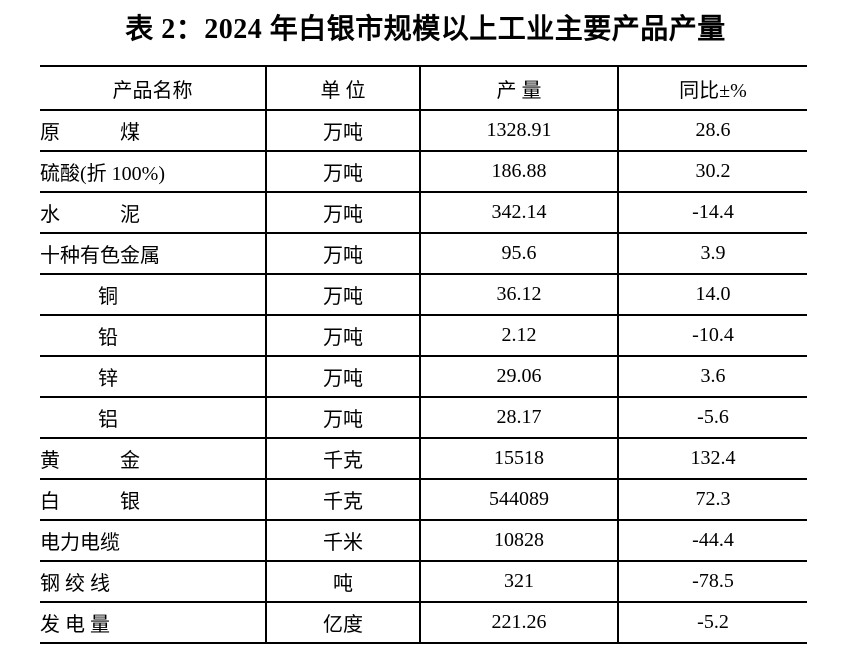 The image size is (851, 666). Describe the element at coordinates (713, 294) in the screenshot. I see `cell-yoy: 14.0` at that location.